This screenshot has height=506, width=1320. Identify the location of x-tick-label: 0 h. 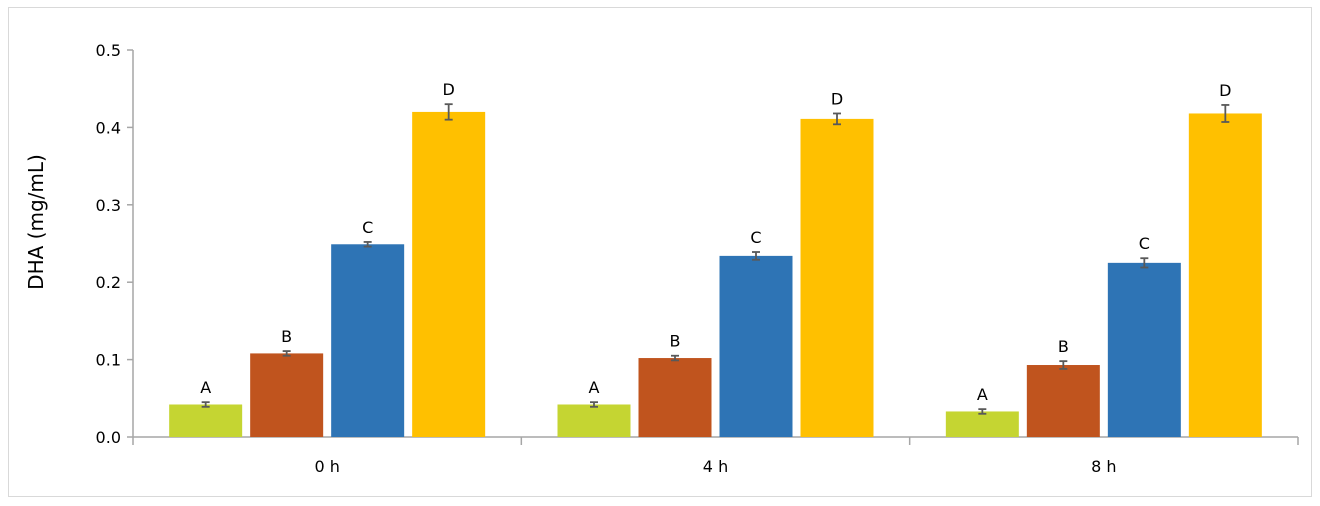
(326, 466).